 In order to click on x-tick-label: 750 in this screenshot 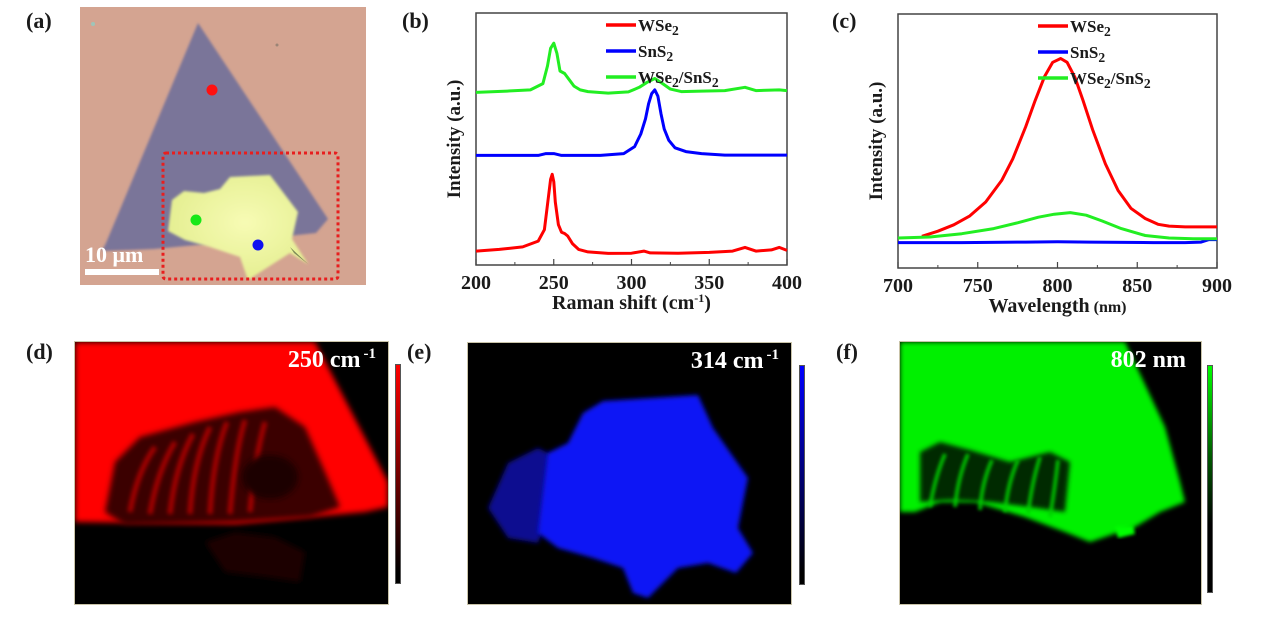, I will do `click(978, 286)`.